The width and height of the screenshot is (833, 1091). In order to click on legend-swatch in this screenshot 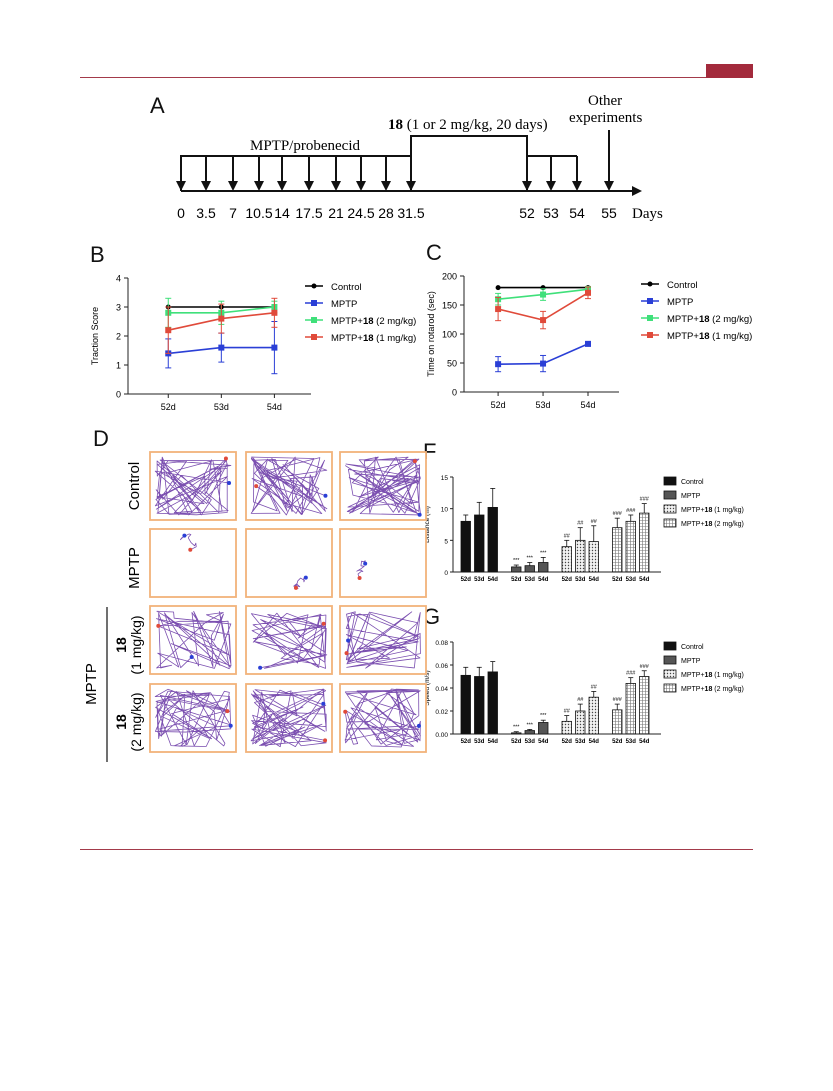, I will do `click(670, 674)`.